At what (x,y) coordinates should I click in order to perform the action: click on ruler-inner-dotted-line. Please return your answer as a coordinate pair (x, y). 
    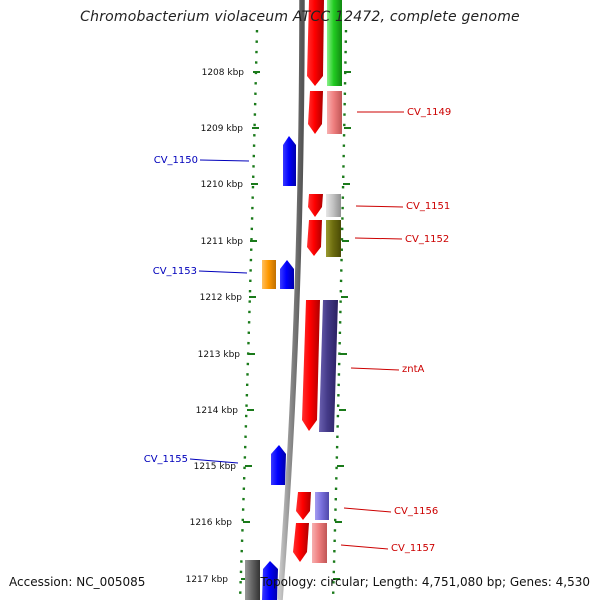
    Looking at the image, I should click on (248, 314).